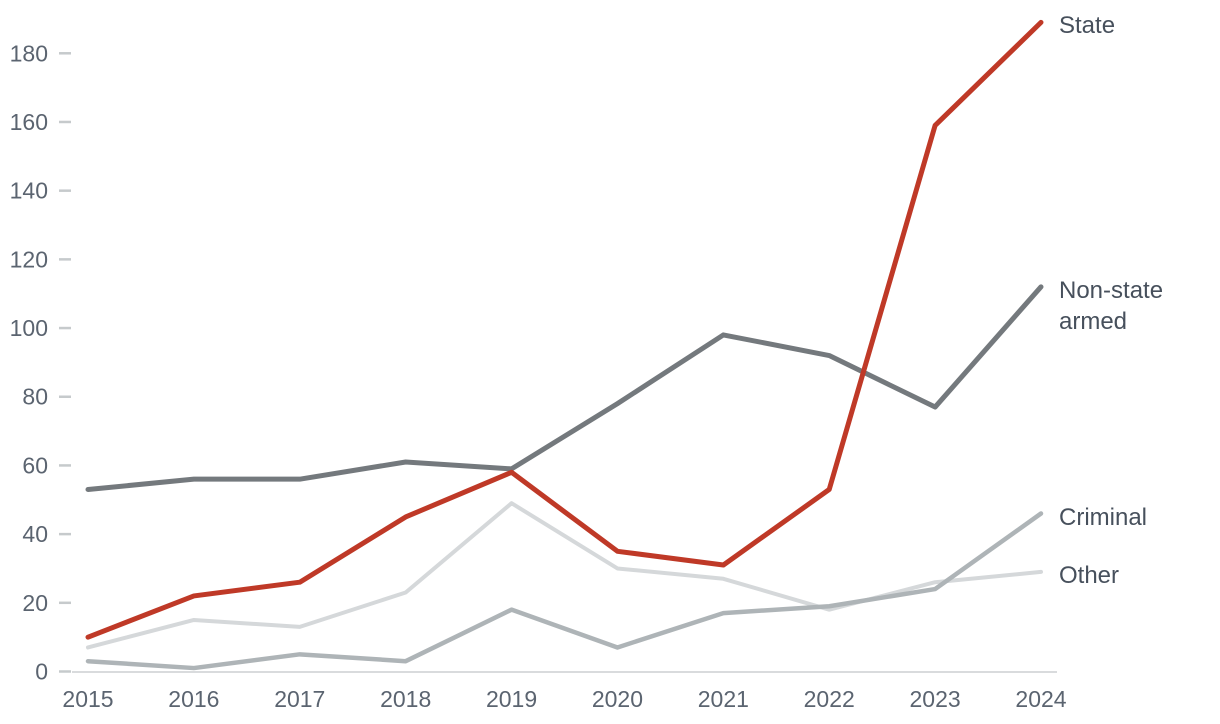 This screenshot has width=1220, height=724. Describe the element at coordinates (87, 699) in the screenshot. I see `x-tick-label: 2015` at that location.